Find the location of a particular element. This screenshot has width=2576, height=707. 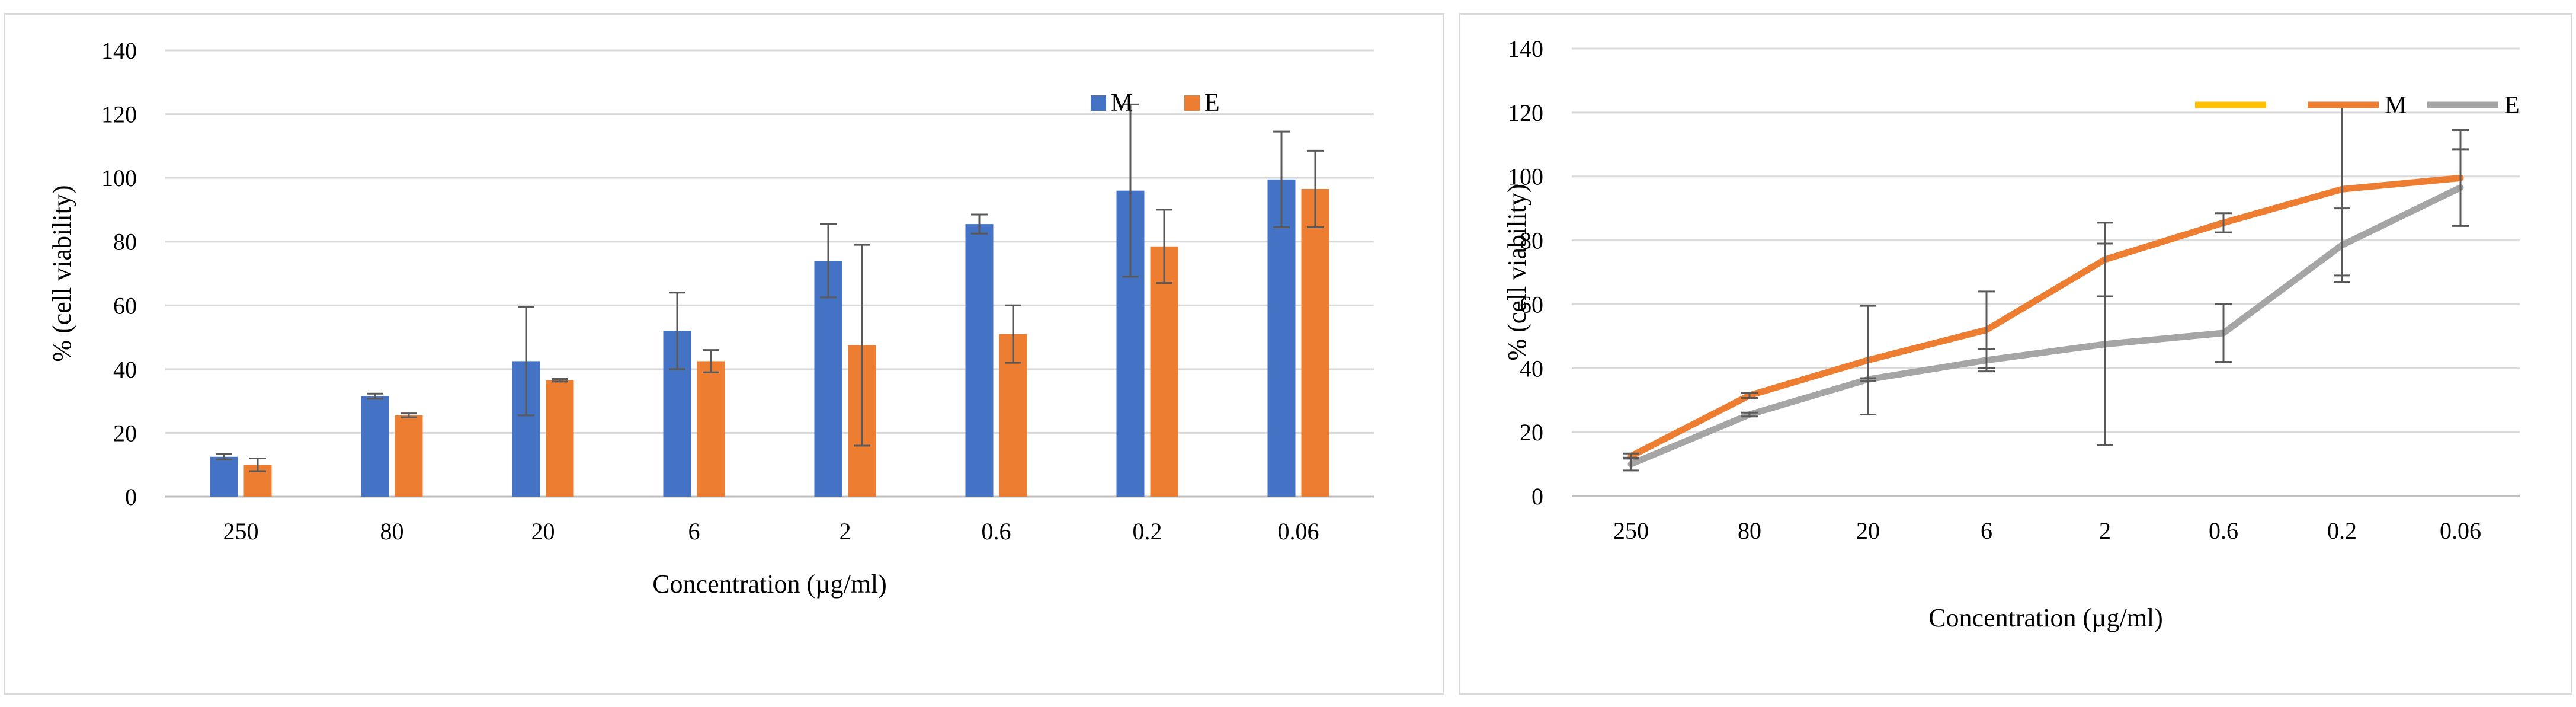

line-series-M is located at coordinates (2046, 317).